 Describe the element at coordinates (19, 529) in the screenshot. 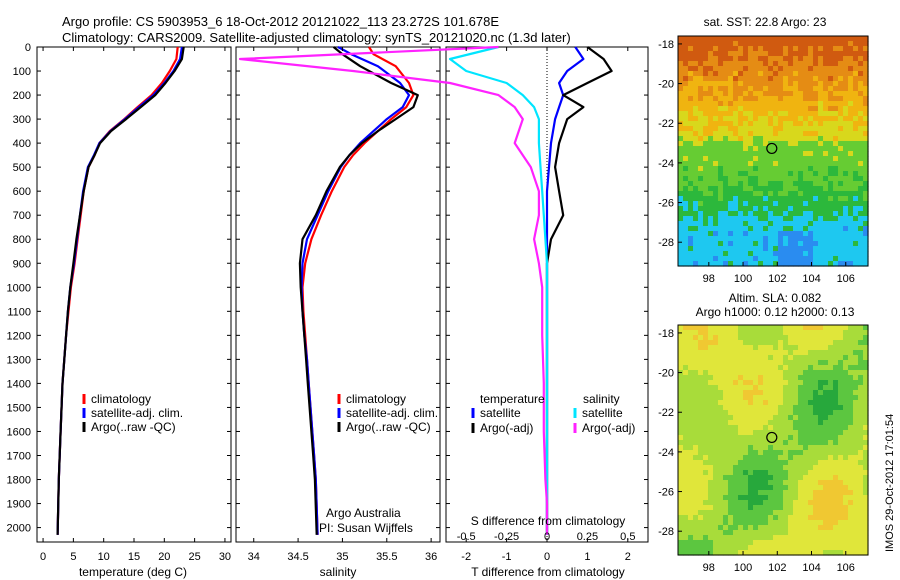

I see `depth-tick-label: 2000` at that location.